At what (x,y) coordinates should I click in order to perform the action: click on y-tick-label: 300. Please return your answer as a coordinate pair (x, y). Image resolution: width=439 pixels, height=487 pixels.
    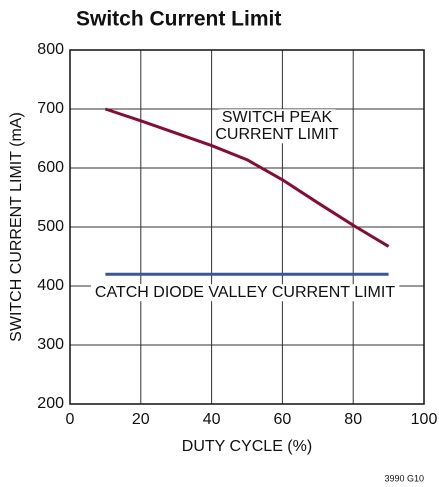
    Looking at the image, I should click on (50, 344).